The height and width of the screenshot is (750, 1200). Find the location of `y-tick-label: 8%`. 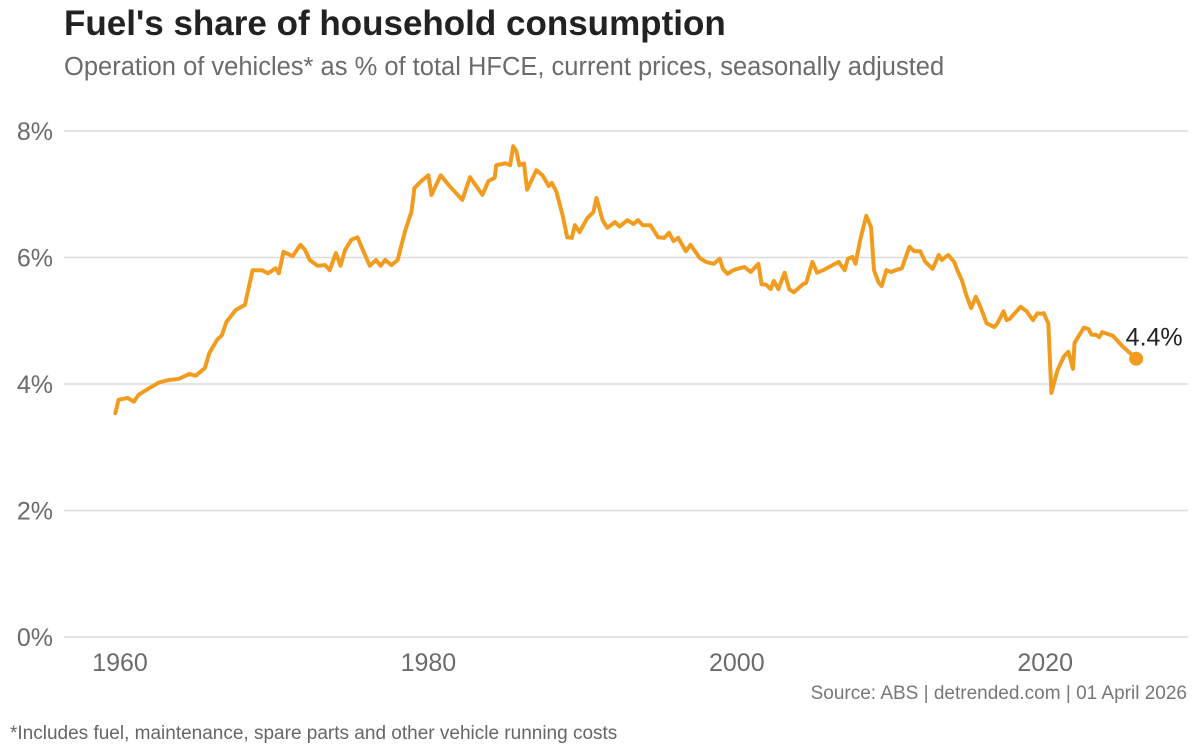

y-tick-label: 8% is located at coordinates (35, 132).